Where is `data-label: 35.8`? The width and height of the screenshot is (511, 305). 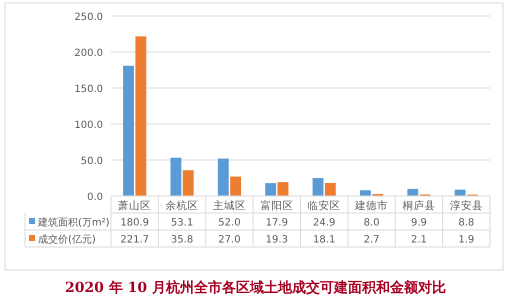
data-label: 35.8 is located at coordinates (182, 240).